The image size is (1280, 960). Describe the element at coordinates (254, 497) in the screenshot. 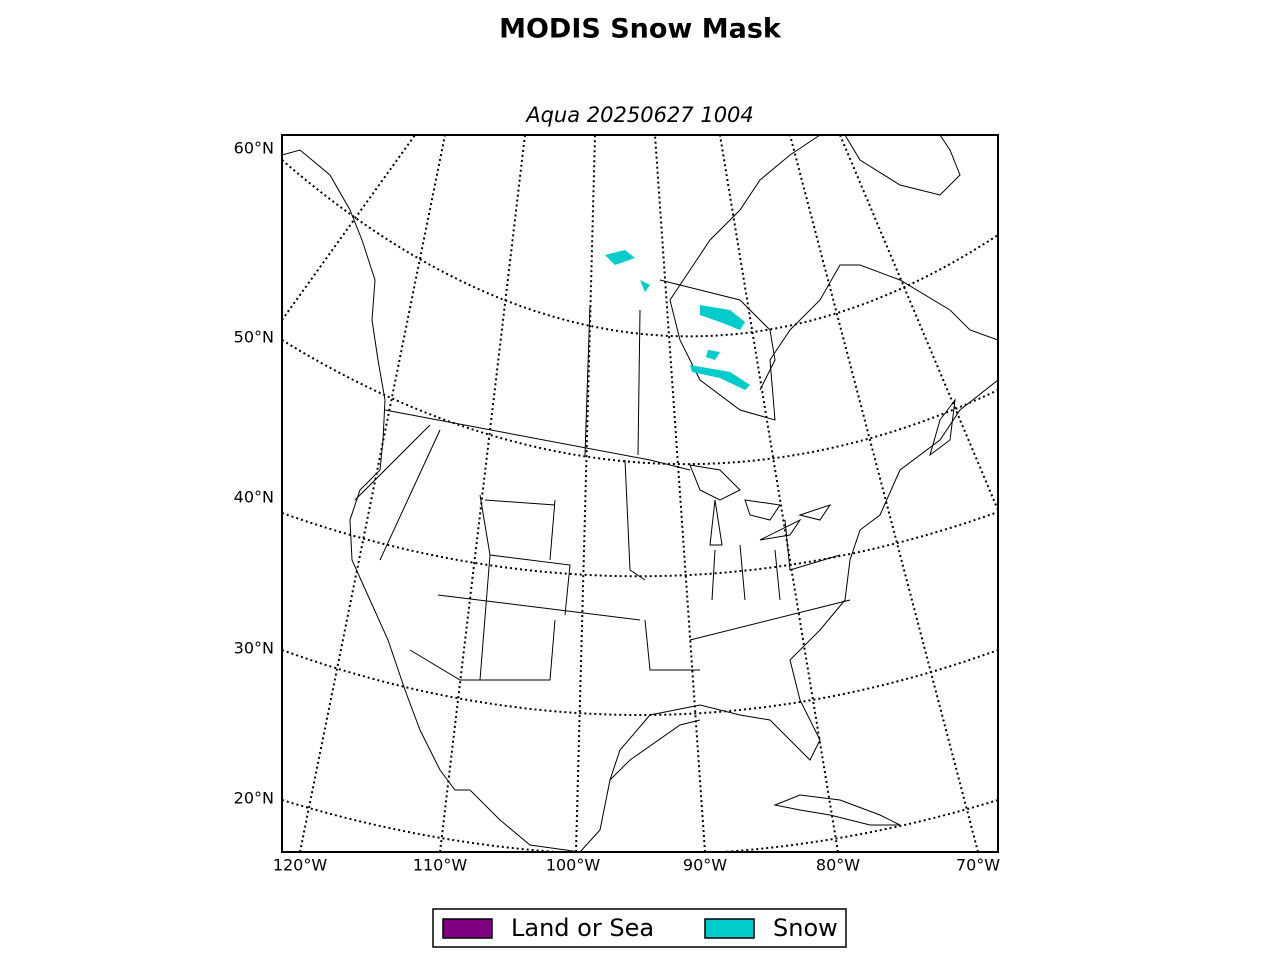

I see `latitude-label: 40°N` at that location.